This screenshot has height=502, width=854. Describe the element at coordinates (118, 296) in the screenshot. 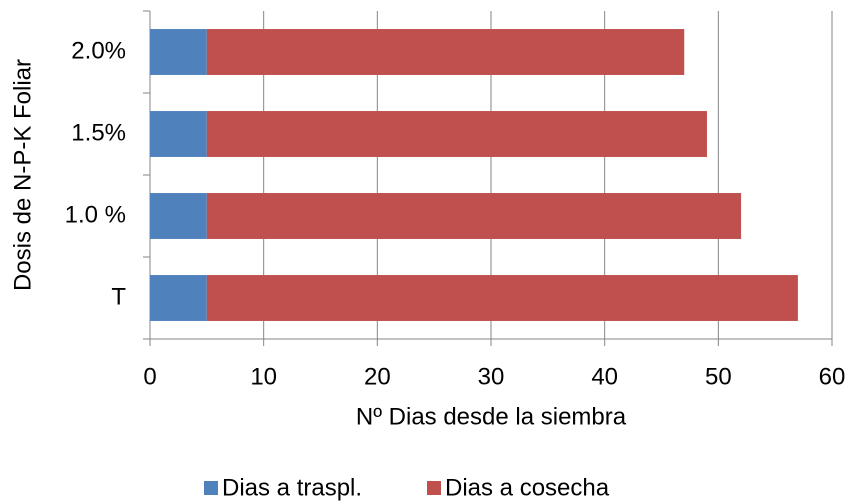

I see `y-tick-label: T` at that location.